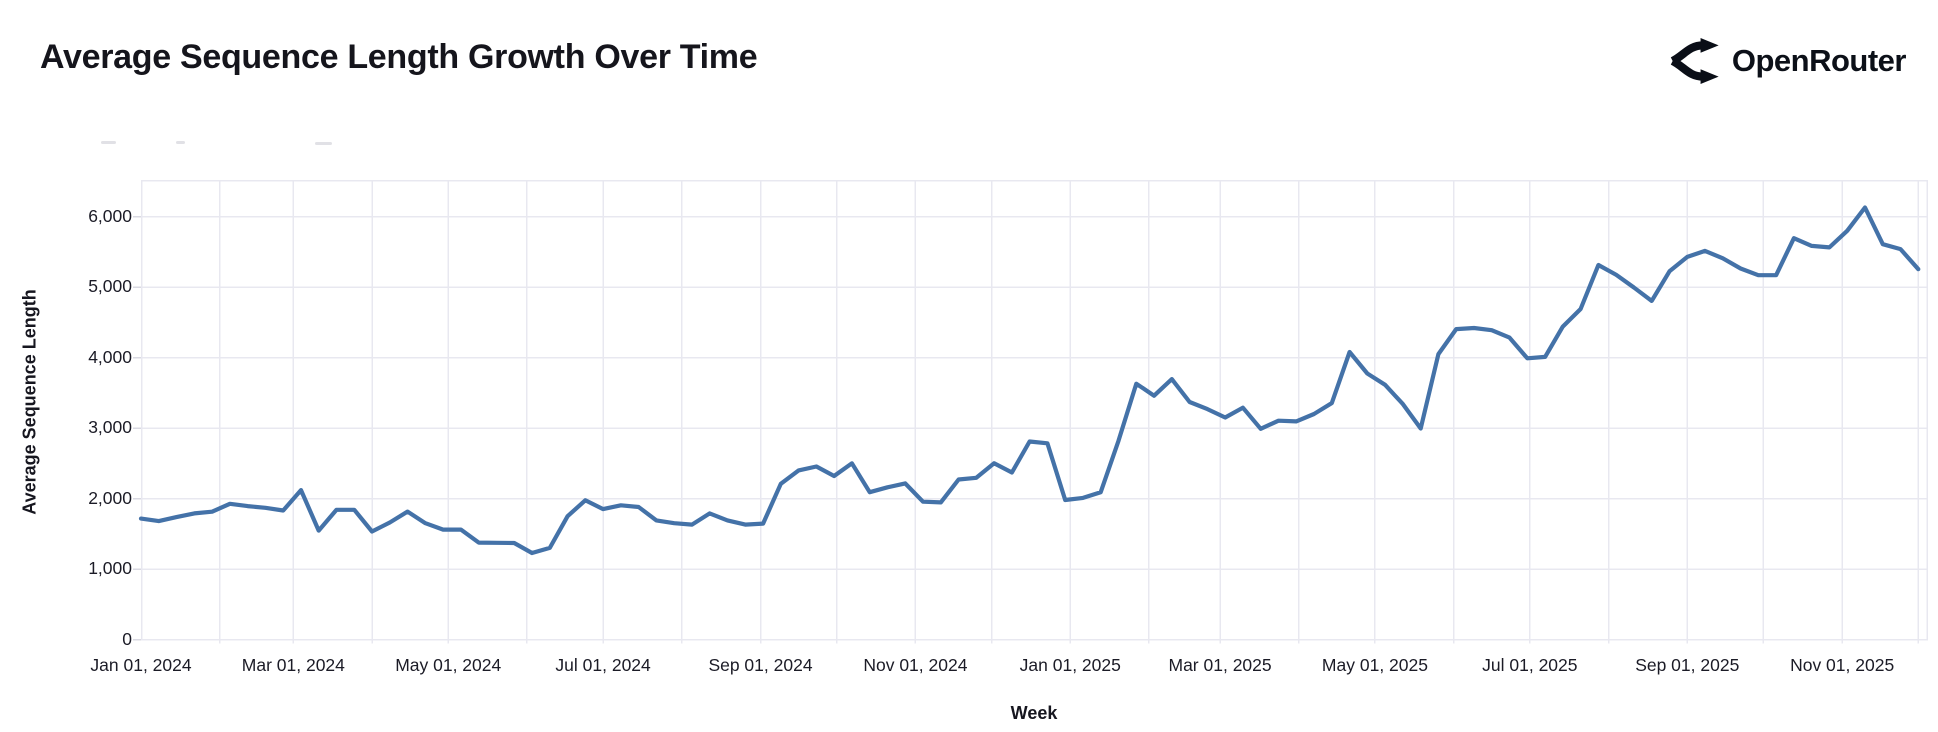 This screenshot has width=1938, height=732. Describe the element at coordinates (915, 665) in the screenshot. I see `x-tick-label: Nov 01, 2024` at that location.